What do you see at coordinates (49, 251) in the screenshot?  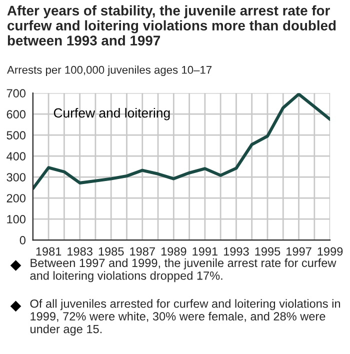 I see `x-tick-label: 1981` at bounding box center [49, 251].